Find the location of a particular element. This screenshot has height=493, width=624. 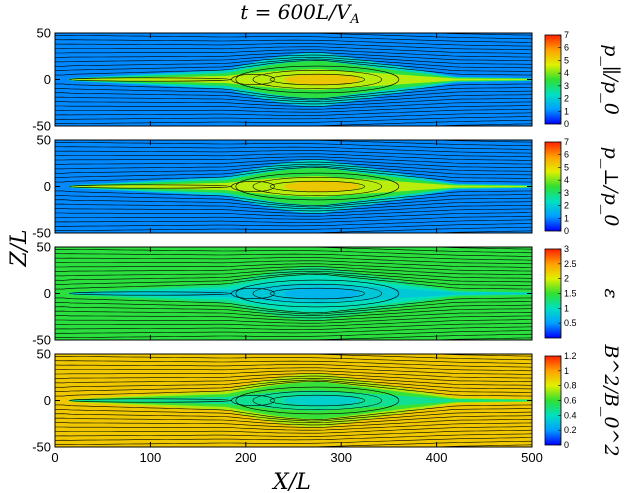

colorbar-label: ε is located at coordinates (611, 293).